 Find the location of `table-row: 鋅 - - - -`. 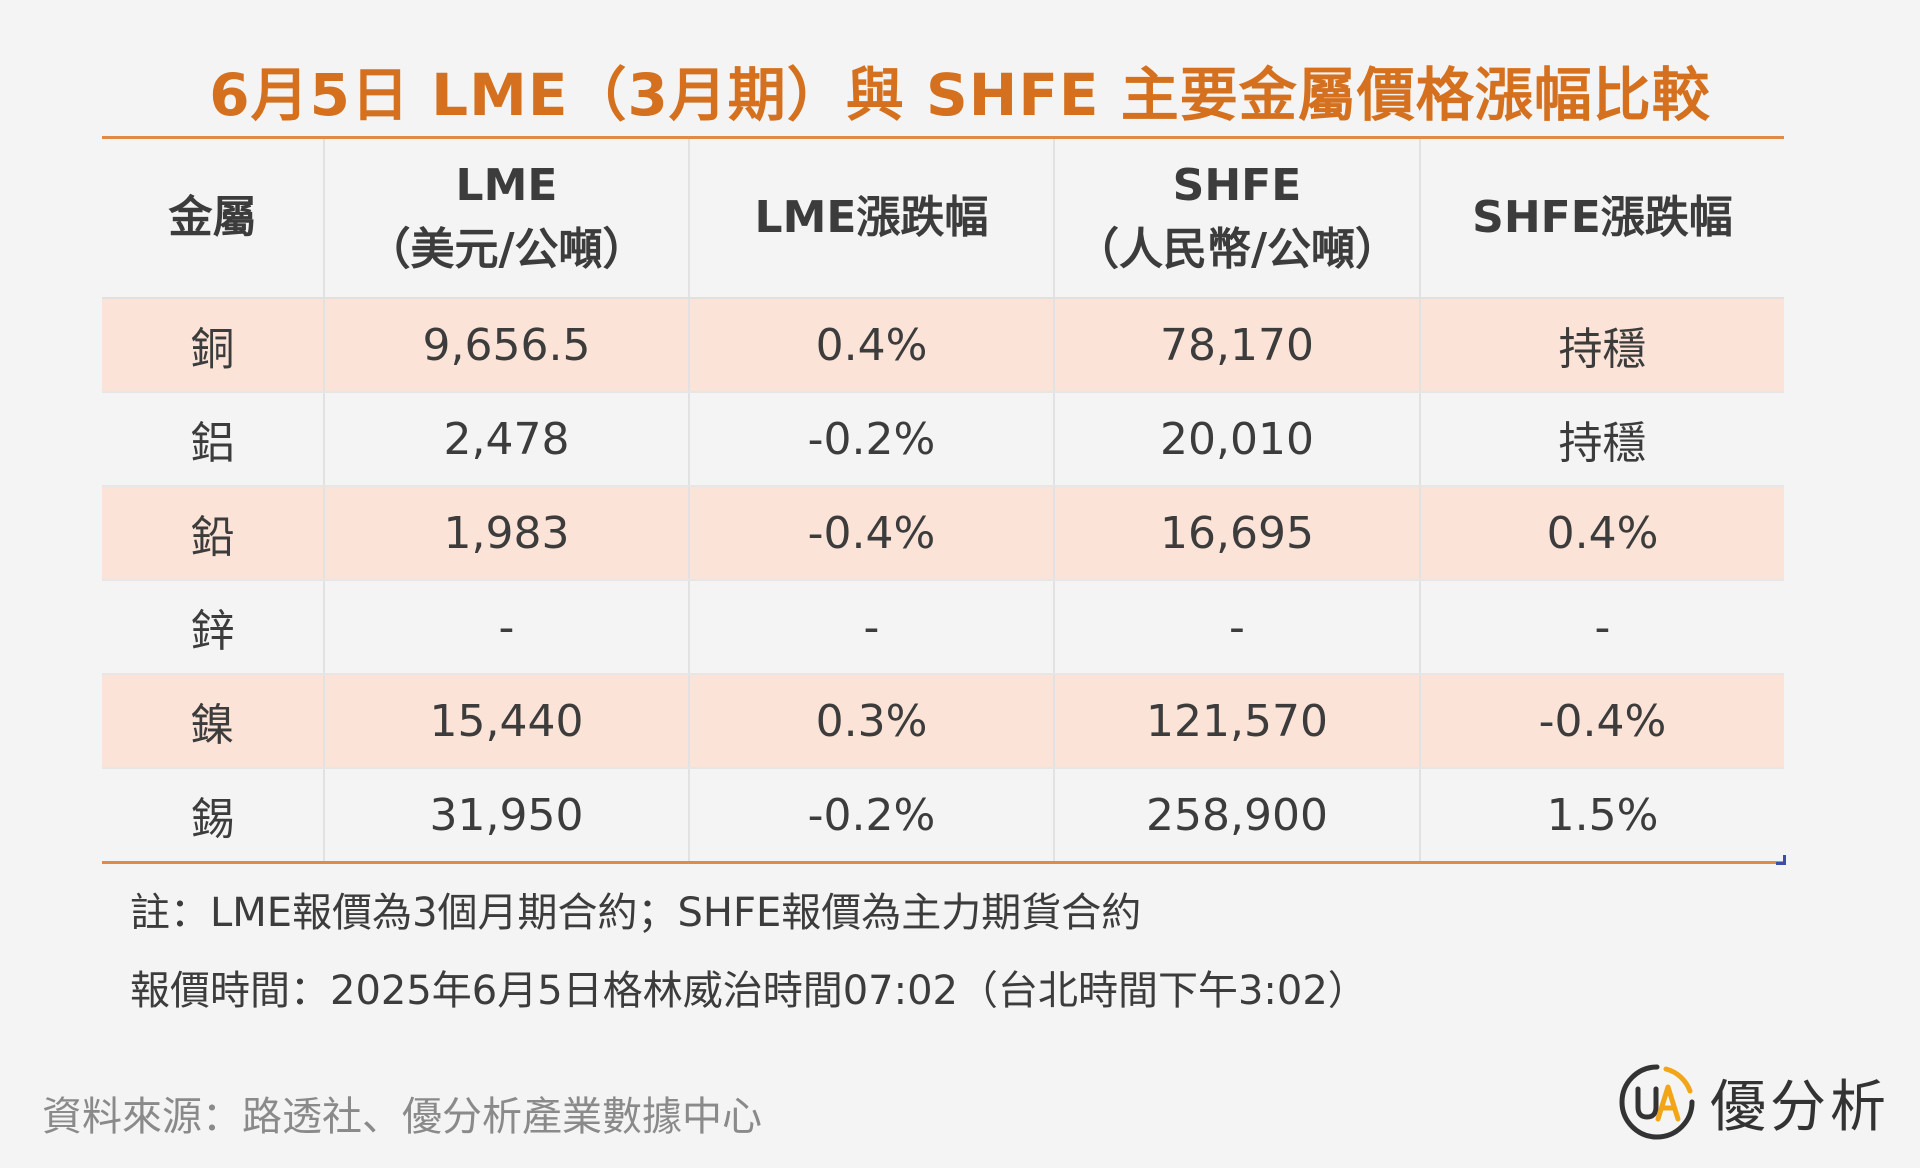

table-row: 鋅 - - - - is located at coordinates (943, 626).